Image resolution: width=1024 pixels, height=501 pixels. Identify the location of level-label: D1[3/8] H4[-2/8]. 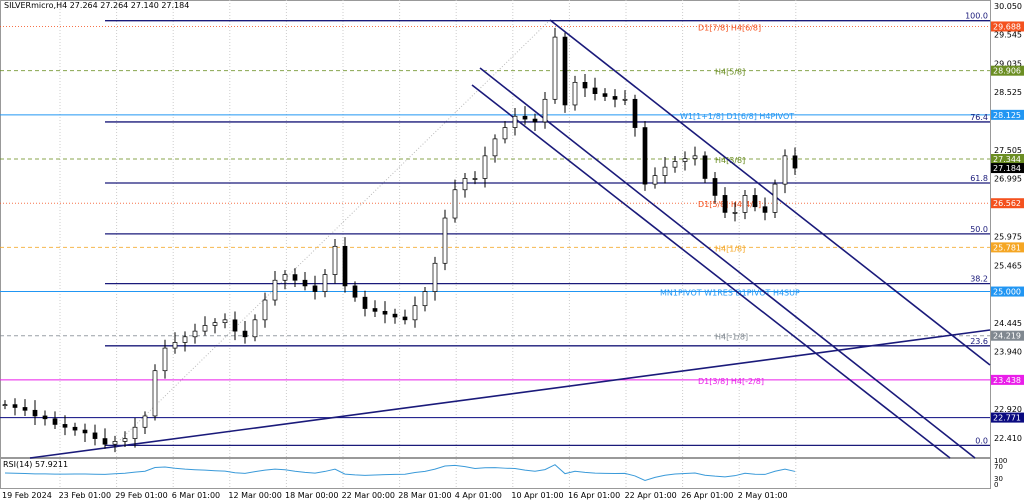
(731, 381).